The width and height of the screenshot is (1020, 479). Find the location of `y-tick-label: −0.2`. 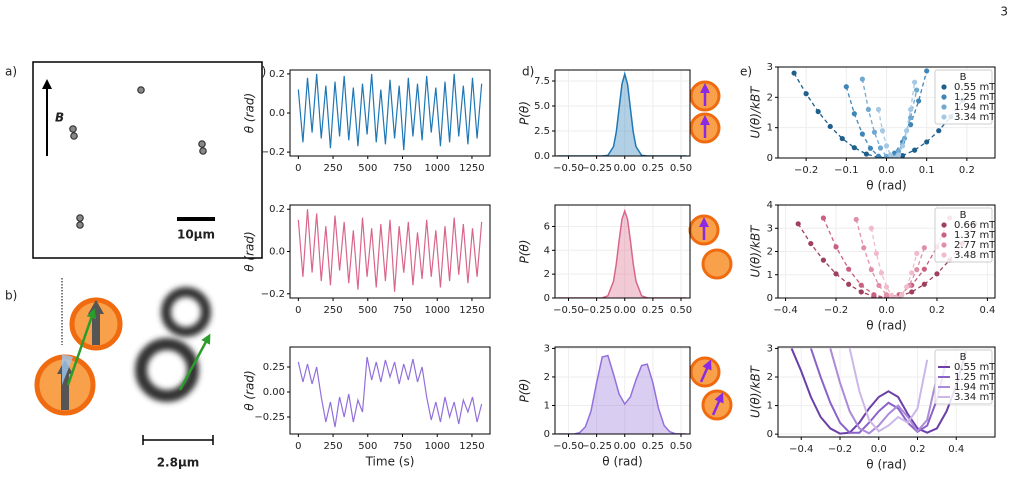

y-tick-label: −0.2 is located at coordinates (273, 294).